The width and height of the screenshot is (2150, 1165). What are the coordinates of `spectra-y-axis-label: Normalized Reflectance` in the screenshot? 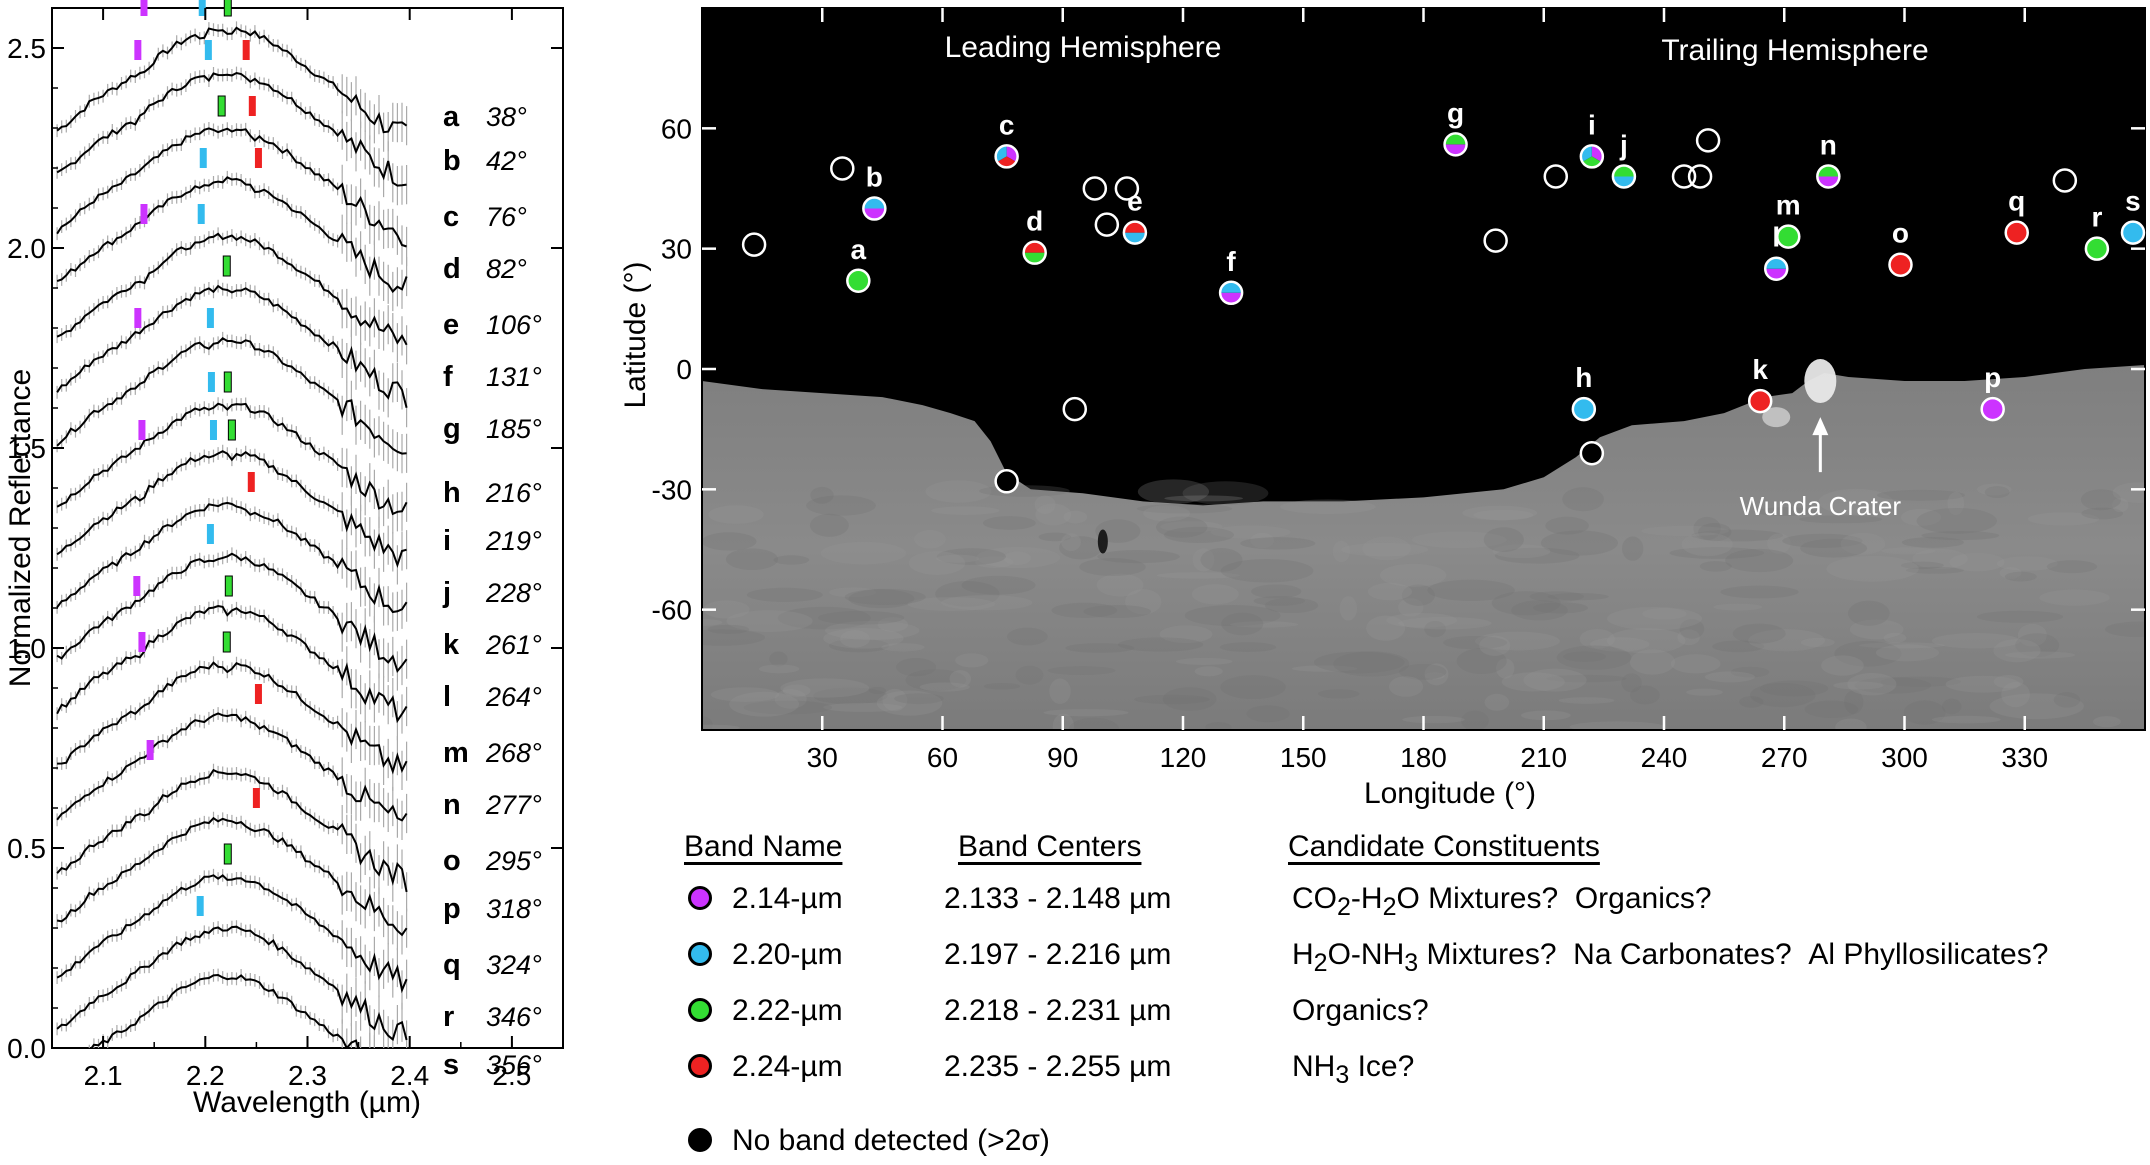 It's located at (20, 528).